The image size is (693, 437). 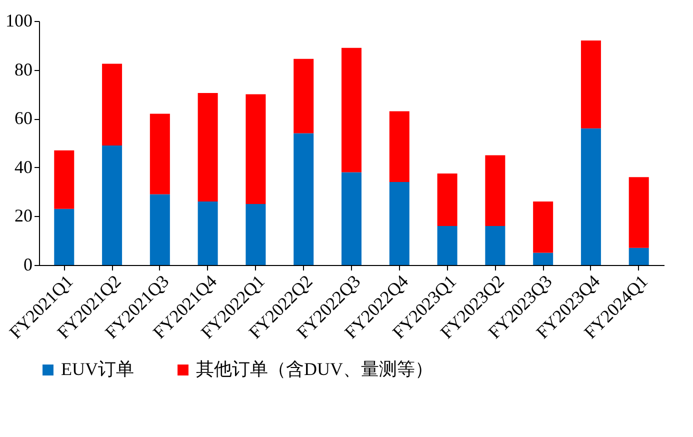 I want to click on y-tick-label: 60, so click(x=23, y=118).